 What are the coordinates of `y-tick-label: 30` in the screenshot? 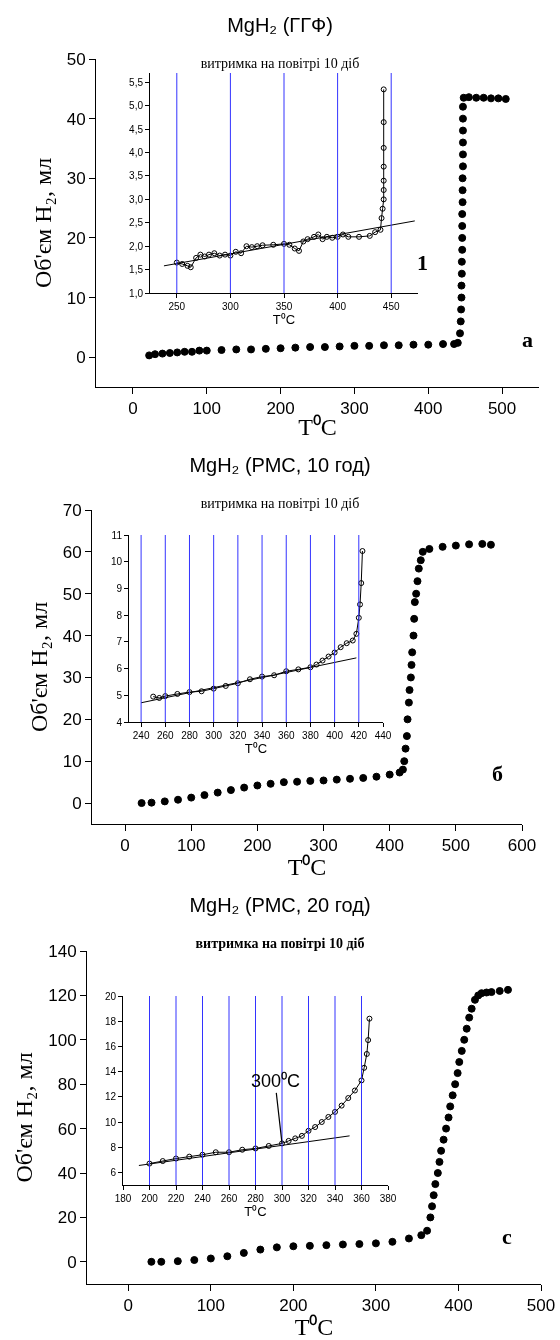 It's located at (72, 678).